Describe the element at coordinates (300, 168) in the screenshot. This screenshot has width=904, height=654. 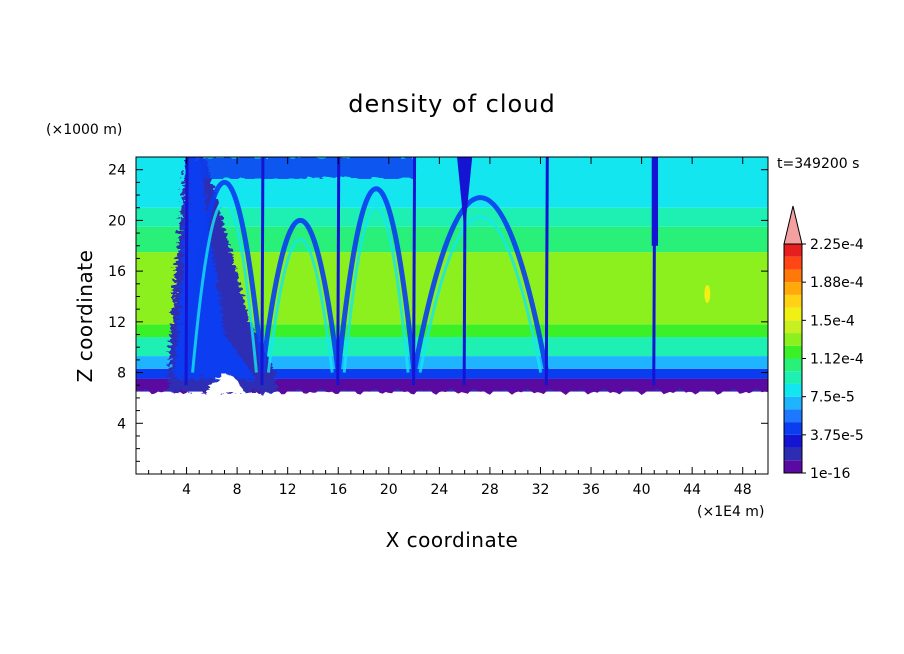
I see `top-band` at that location.